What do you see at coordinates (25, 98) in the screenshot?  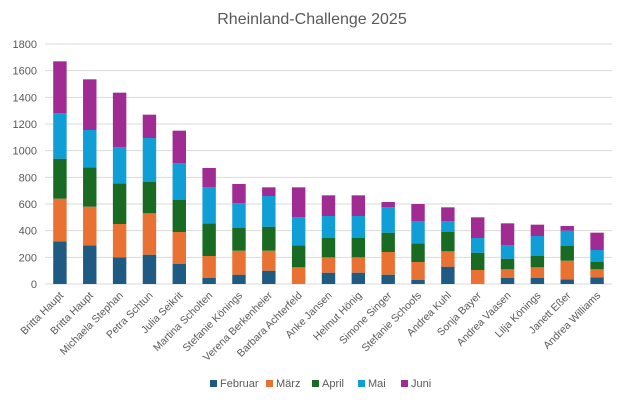 I see `y-tick-label: 1400` at bounding box center [25, 98].